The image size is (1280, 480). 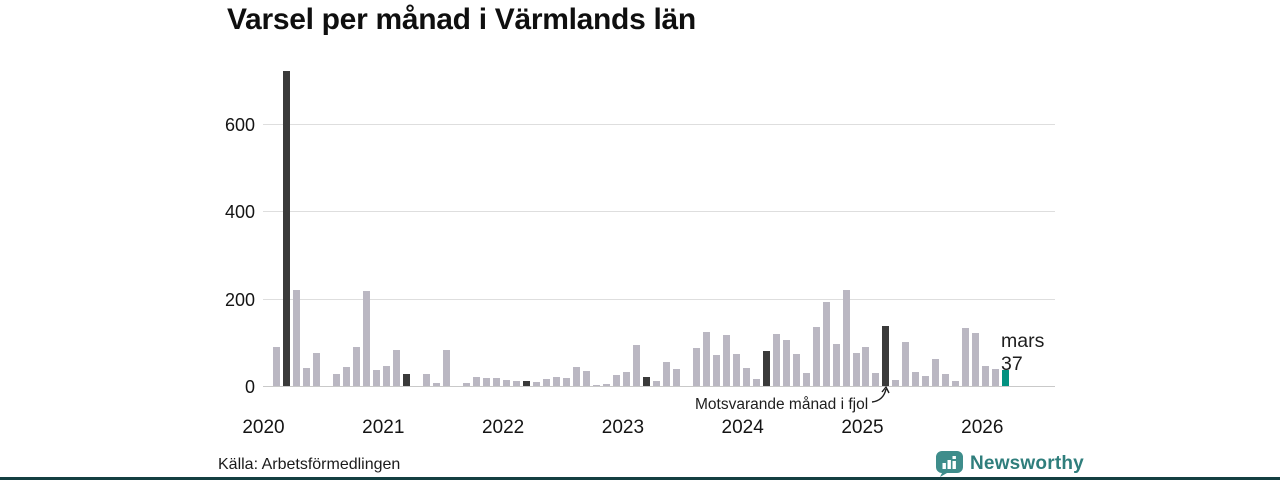 I want to click on x-tick-2023: 2023, so click(x=623, y=427).